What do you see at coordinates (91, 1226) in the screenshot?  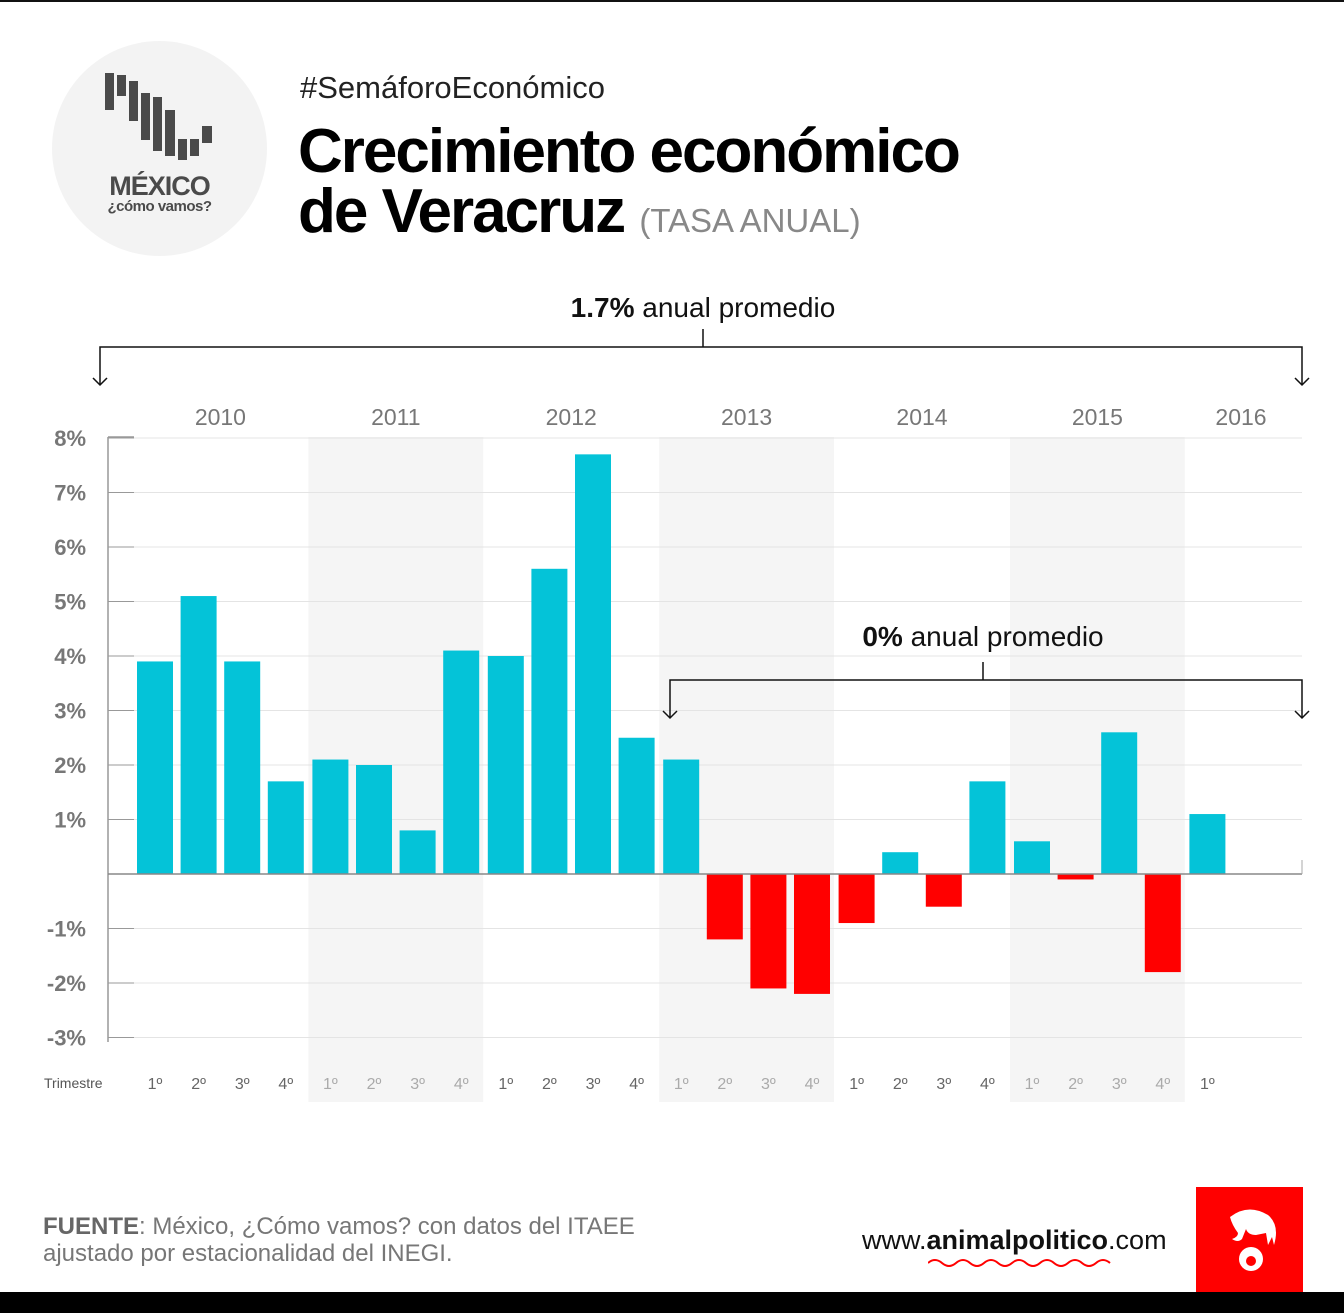 I see `source-label: FUENTE` at bounding box center [91, 1226].